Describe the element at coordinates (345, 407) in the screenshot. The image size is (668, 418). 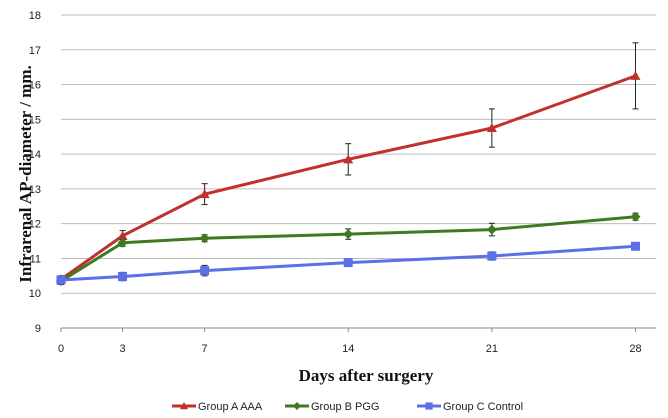
I see `legend-label: Group B PGG` at that location.